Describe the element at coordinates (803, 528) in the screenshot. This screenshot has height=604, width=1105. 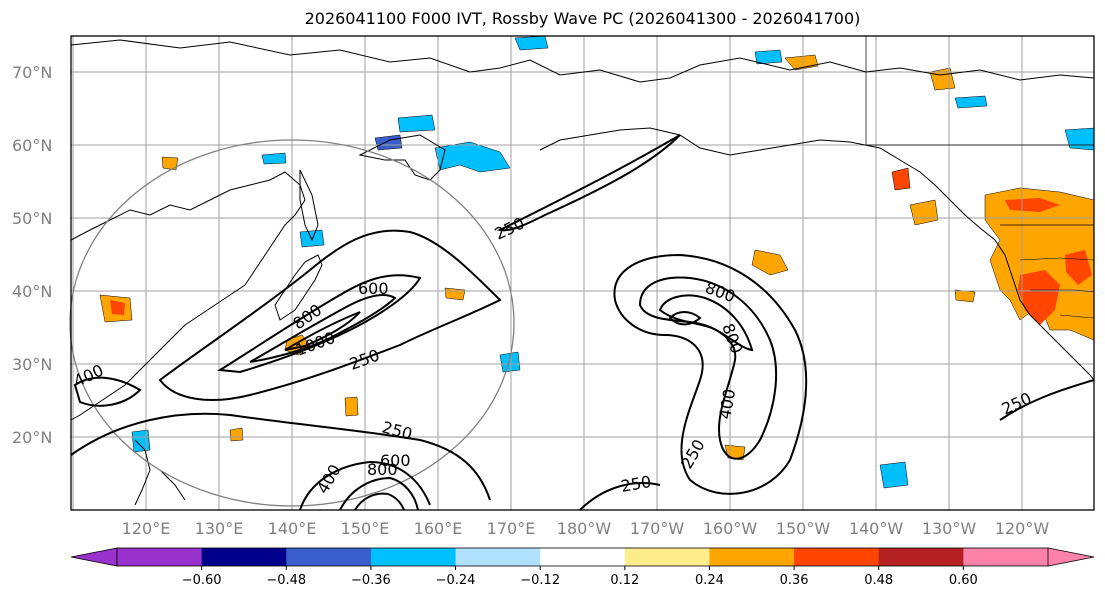
I see `lon-label-150w: 150°W` at that location.